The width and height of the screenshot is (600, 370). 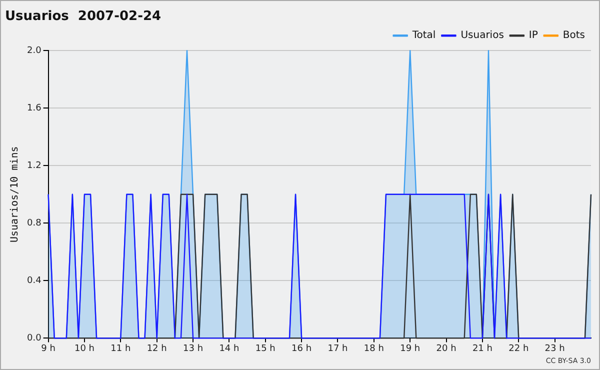 What do you see at coordinates (229, 349) in the screenshot?
I see `x-tick-label: 14 h` at bounding box center [229, 349].